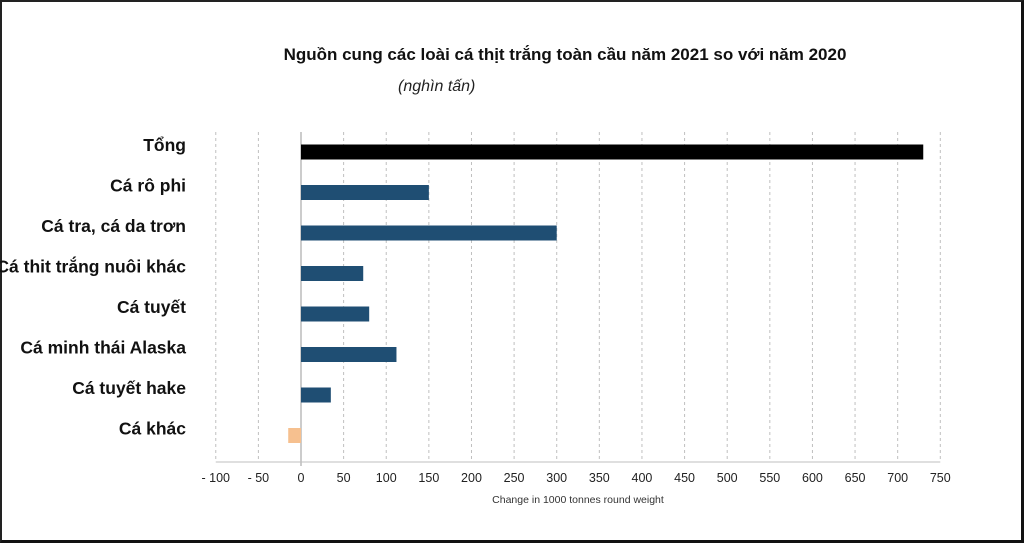 The image size is (1024, 543). Describe the element at coordinates (578, 500) in the screenshot. I see `x-axis-title: Change in 1000 tonnes round weight` at that location.